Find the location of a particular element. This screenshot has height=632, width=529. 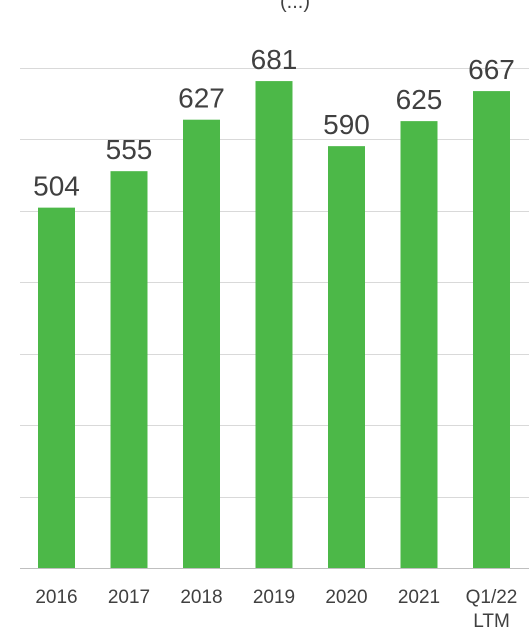

data-label: 590 is located at coordinates (346, 124).